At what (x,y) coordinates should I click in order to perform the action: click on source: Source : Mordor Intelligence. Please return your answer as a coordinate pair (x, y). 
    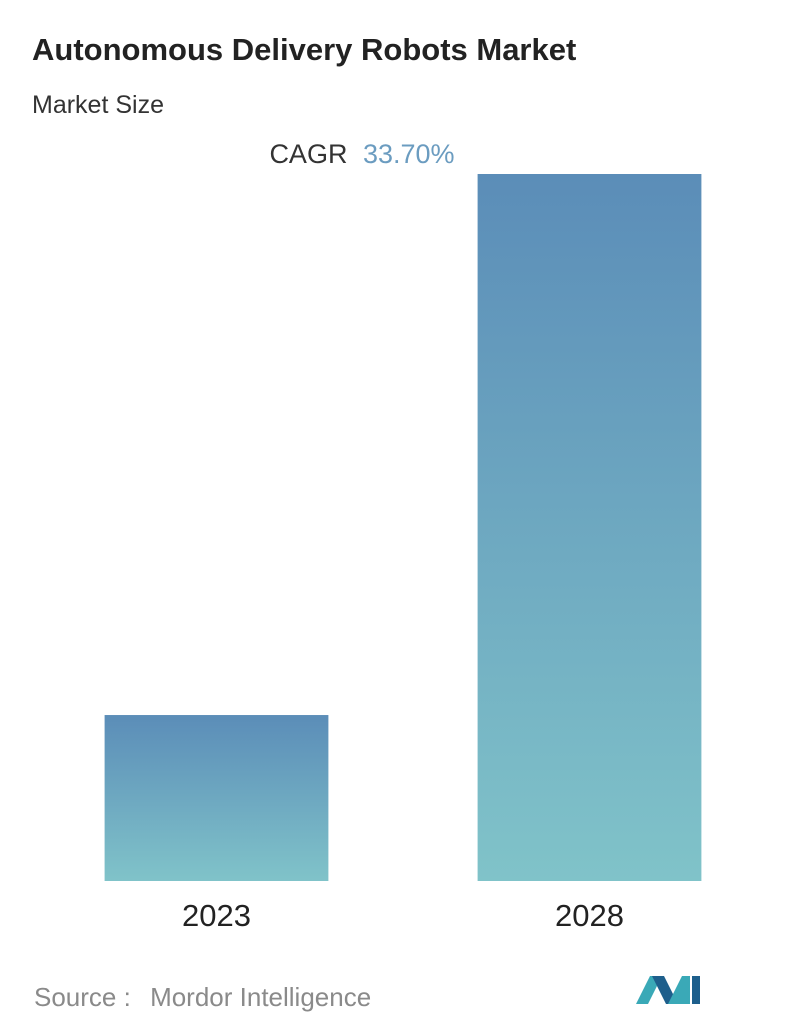
    Looking at the image, I should click on (202, 997).